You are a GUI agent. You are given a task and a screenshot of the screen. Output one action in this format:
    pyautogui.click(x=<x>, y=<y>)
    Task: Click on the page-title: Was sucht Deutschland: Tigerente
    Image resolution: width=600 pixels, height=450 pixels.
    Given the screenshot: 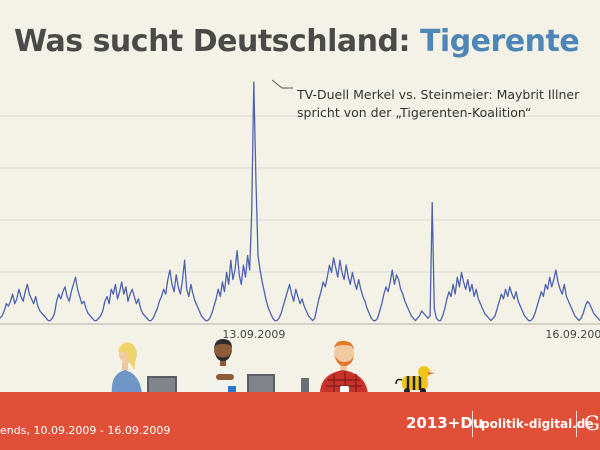 What is the action you would take?
    pyautogui.click(x=297, y=41)
    